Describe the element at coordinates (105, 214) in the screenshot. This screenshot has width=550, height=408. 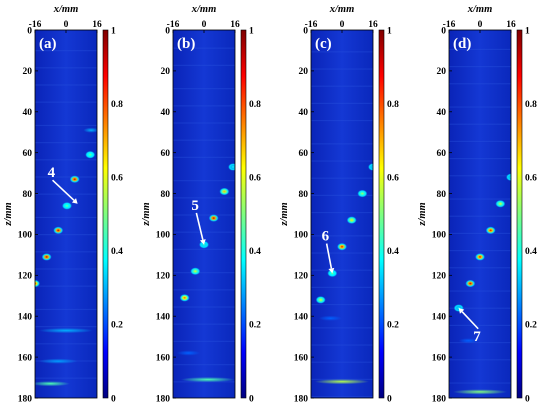
I see `colorbar` at that location.